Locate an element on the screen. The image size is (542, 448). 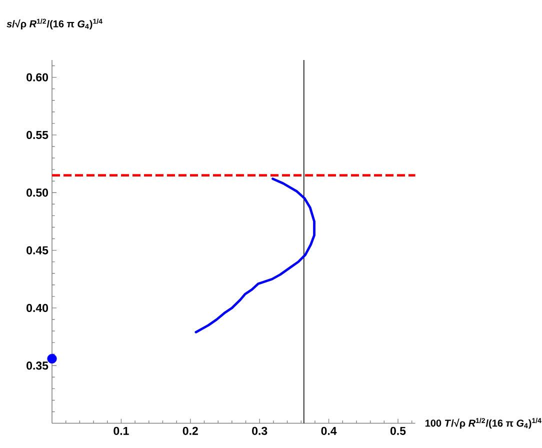
x-tick-label: 0.5 is located at coordinates (398, 430).